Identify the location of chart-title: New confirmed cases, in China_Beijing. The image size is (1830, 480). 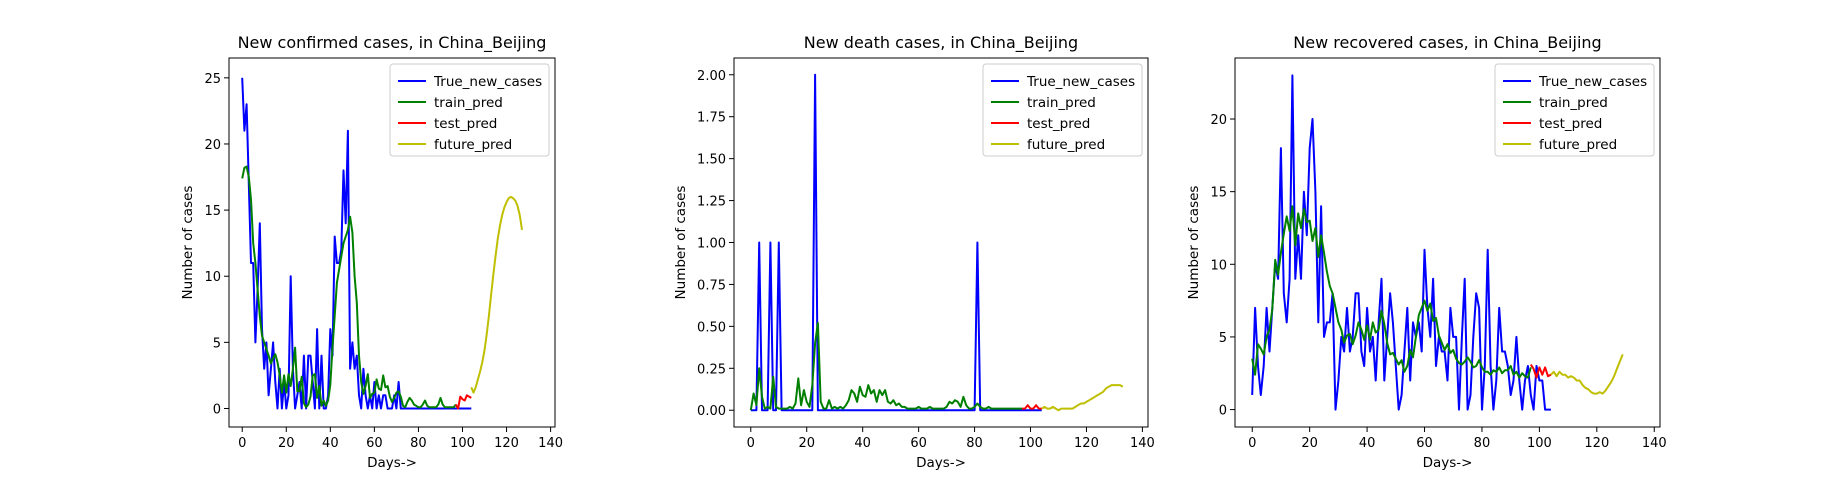
(392, 43).